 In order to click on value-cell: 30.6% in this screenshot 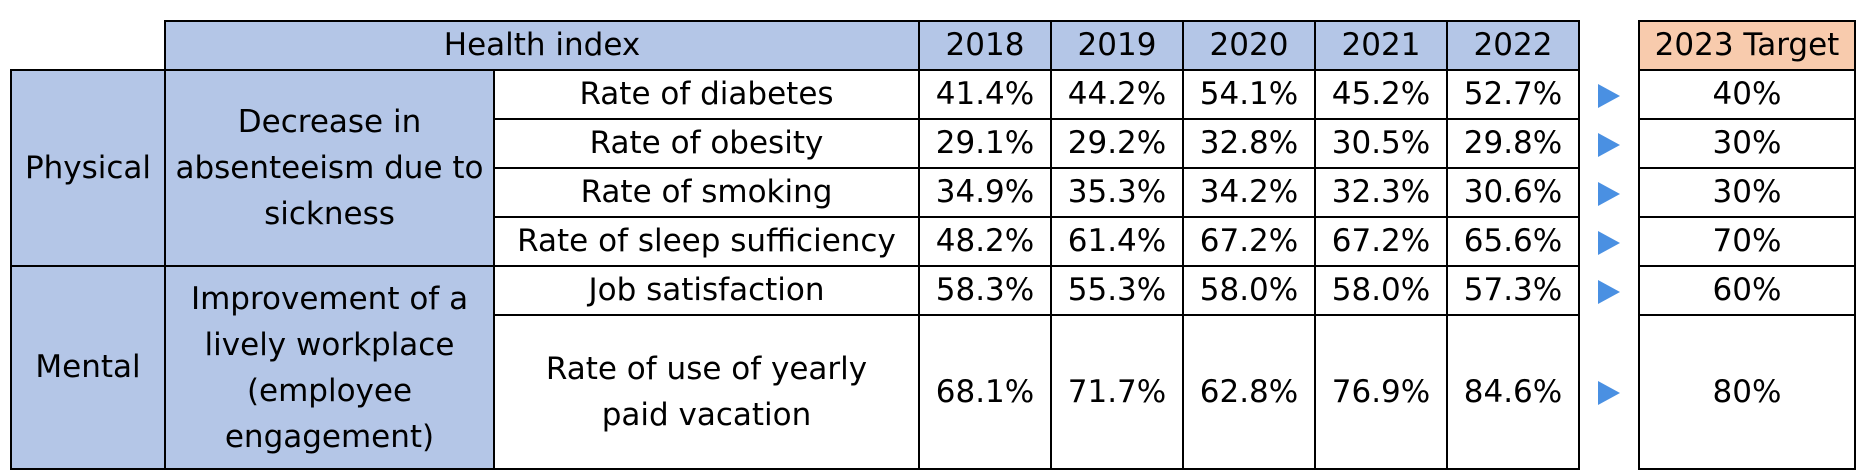, I will do `click(1513, 192)`.